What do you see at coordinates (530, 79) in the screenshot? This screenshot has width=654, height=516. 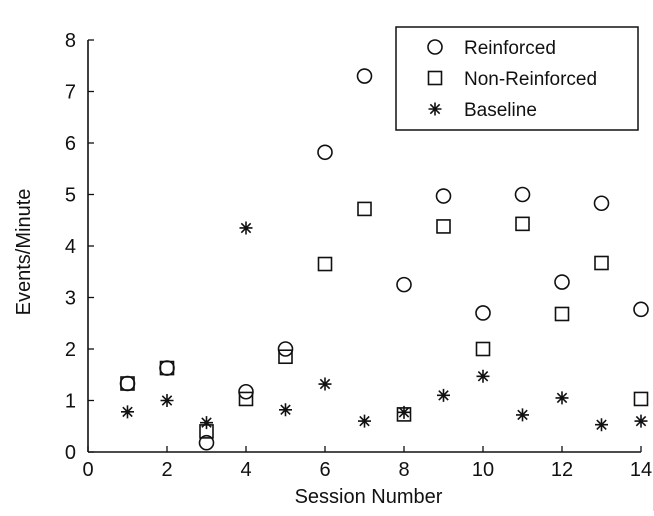 I see `legend-label: Non-Reinforced` at bounding box center [530, 79].